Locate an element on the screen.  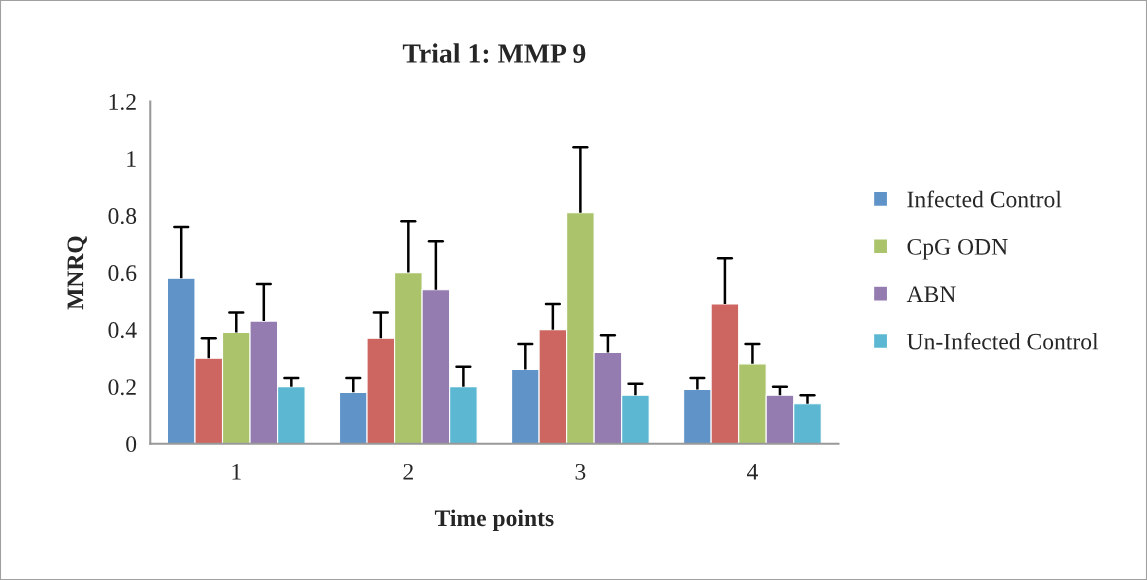
x-tick-label: 1 is located at coordinates (236, 471).